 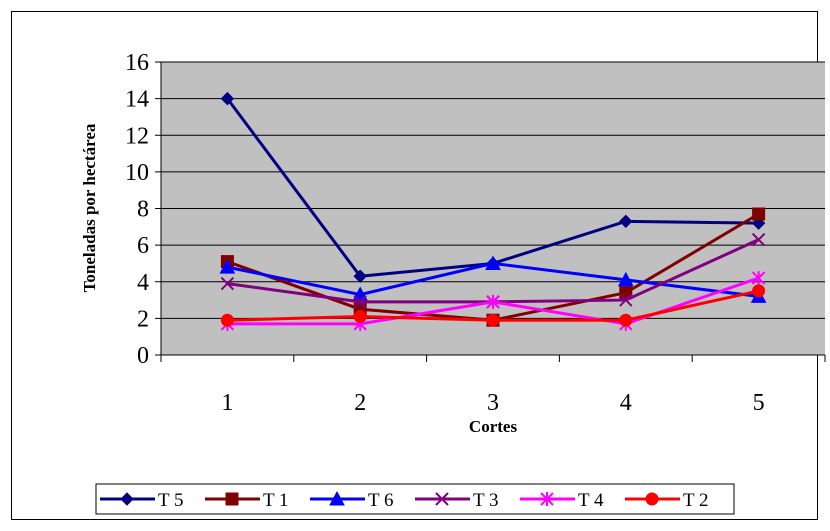 What do you see at coordinates (137, 63) in the screenshot?
I see `y-tick-label: 16` at bounding box center [137, 63].